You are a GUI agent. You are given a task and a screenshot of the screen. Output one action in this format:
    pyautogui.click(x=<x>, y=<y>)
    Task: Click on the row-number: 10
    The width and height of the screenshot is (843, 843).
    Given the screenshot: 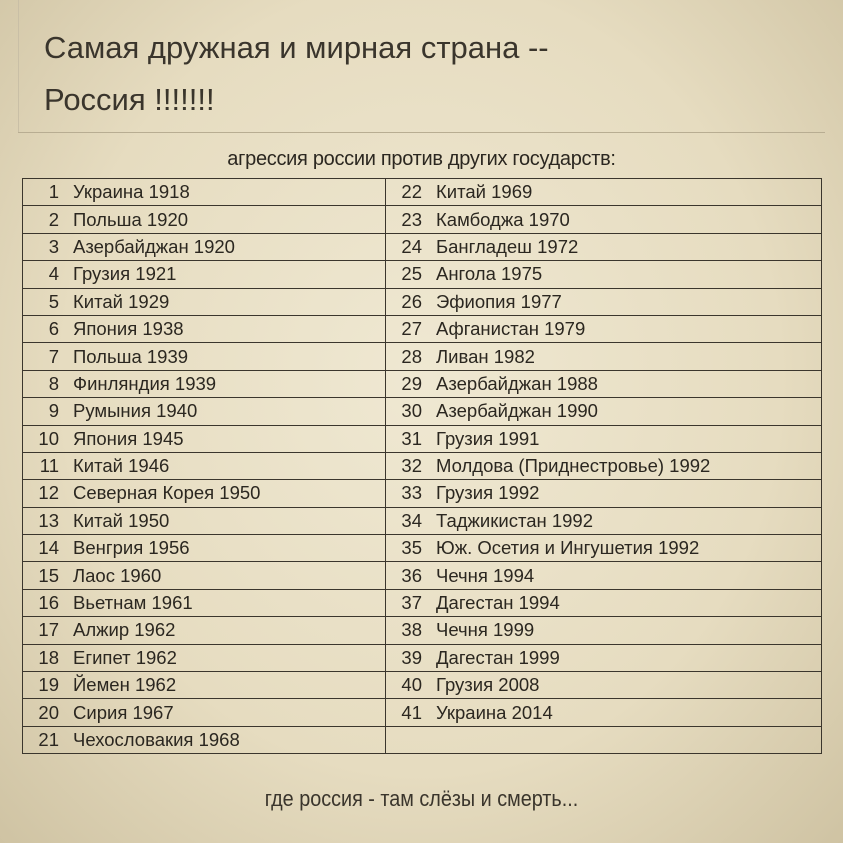 What is the action you would take?
    pyautogui.click(x=48, y=438)
    